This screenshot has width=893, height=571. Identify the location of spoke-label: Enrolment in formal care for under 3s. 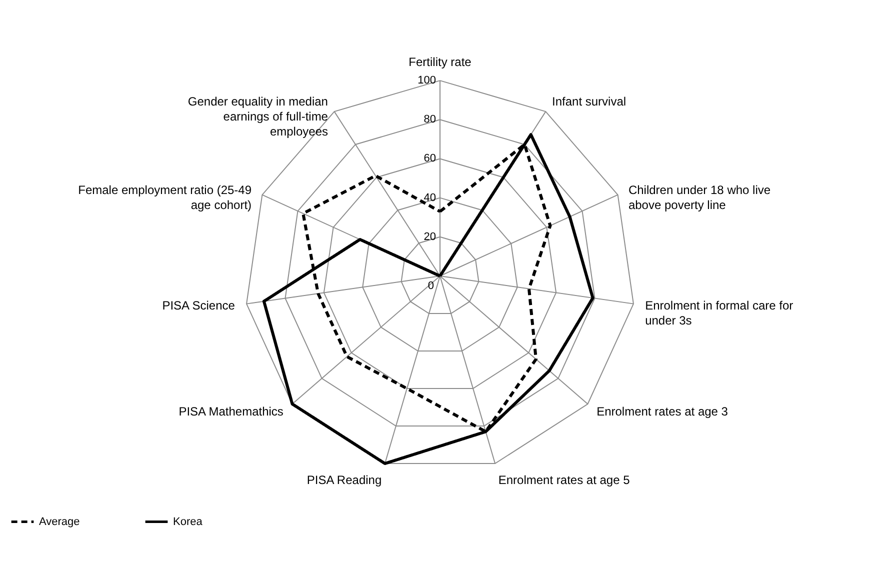
(719, 313).